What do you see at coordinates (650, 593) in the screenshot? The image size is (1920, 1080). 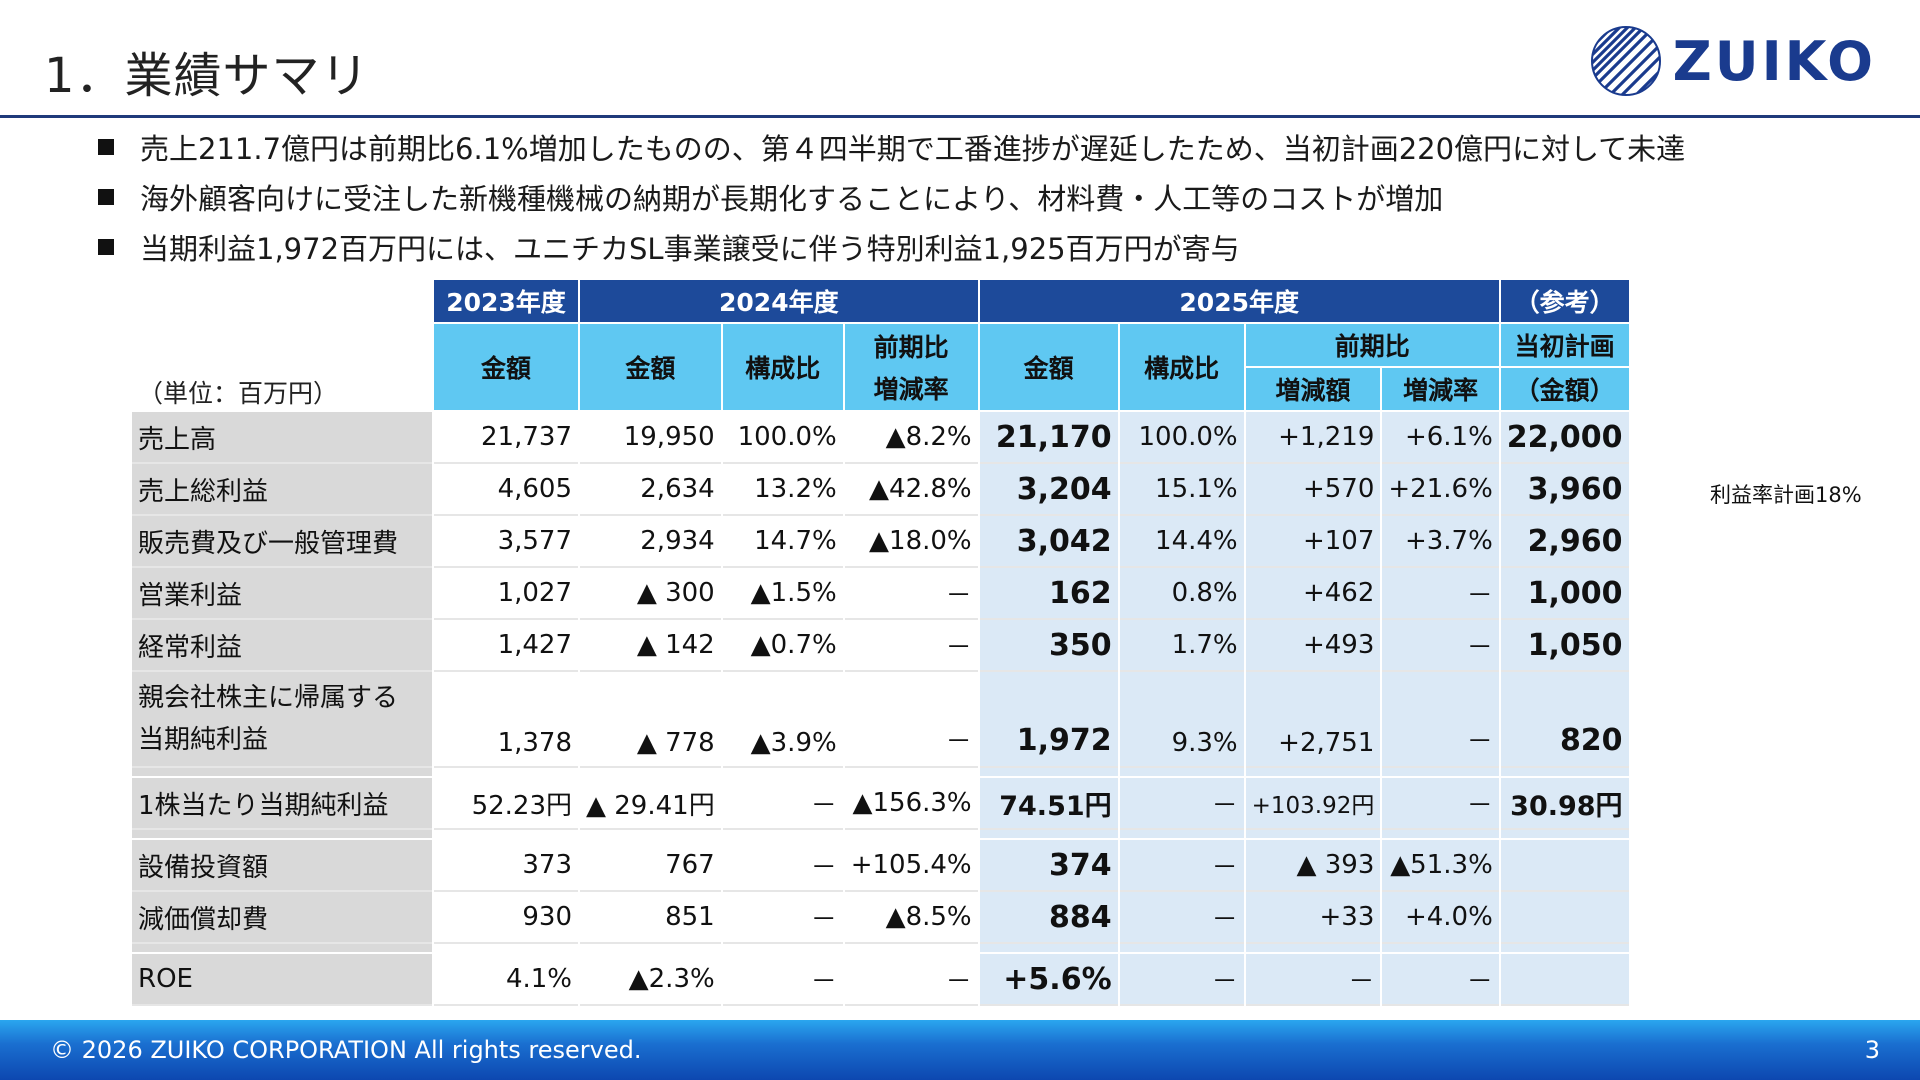 I see `cell: ▲ 300` at bounding box center [650, 593].